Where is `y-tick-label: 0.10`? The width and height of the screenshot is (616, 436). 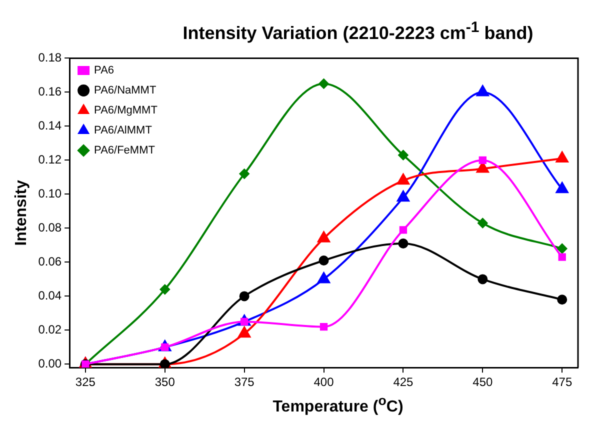
y-tick-label: 0.10 is located at coordinates (50, 193).